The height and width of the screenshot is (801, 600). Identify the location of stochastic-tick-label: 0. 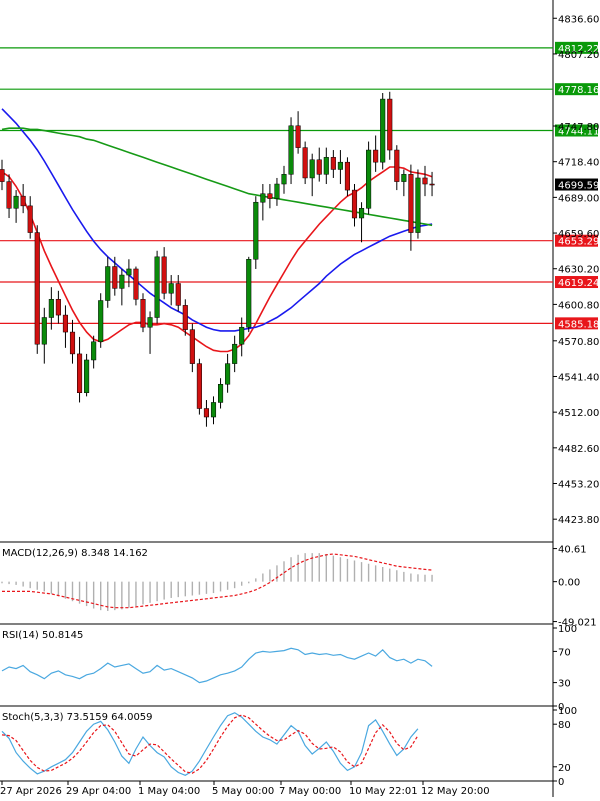
(561, 782).